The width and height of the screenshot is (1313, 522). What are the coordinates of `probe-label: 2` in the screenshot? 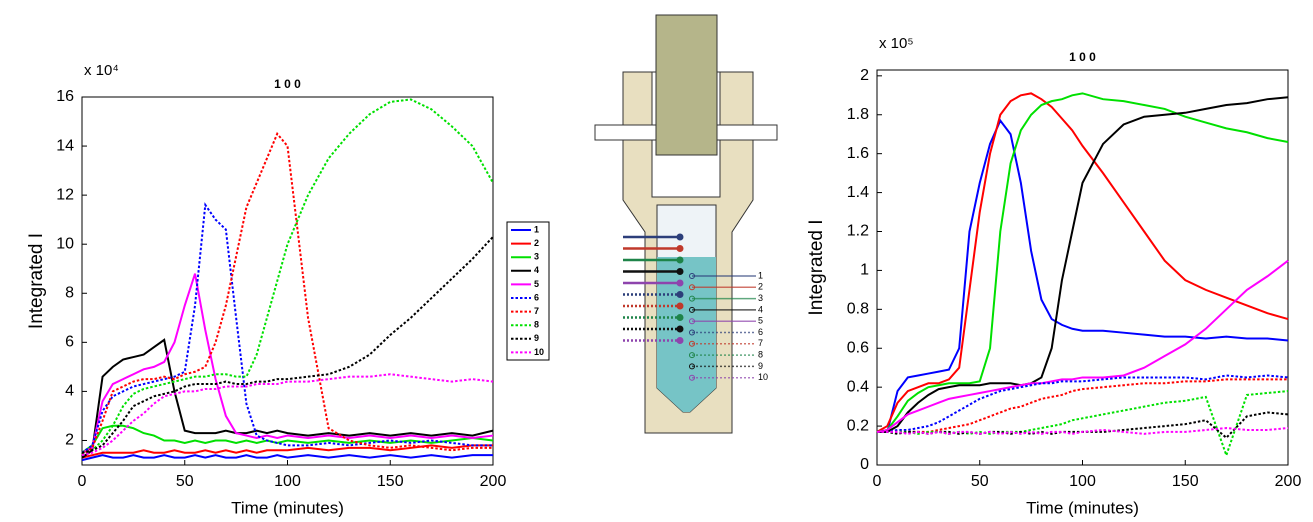 It's located at (760, 287).